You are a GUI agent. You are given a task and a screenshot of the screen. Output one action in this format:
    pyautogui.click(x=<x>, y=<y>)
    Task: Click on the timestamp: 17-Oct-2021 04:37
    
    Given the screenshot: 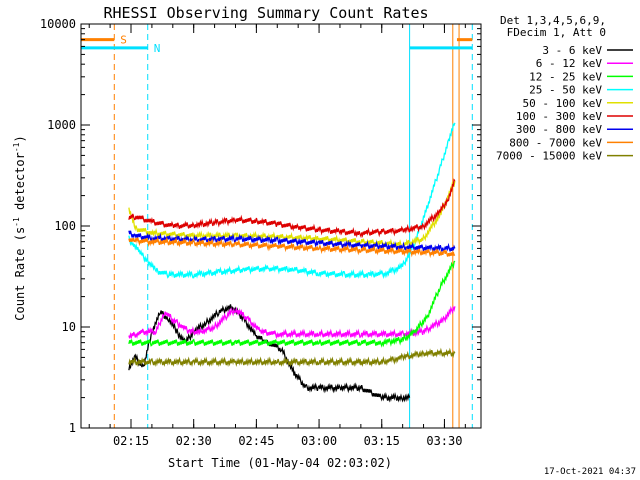 What is the action you would take?
    pyautogui.click(x=590, y=472)
    